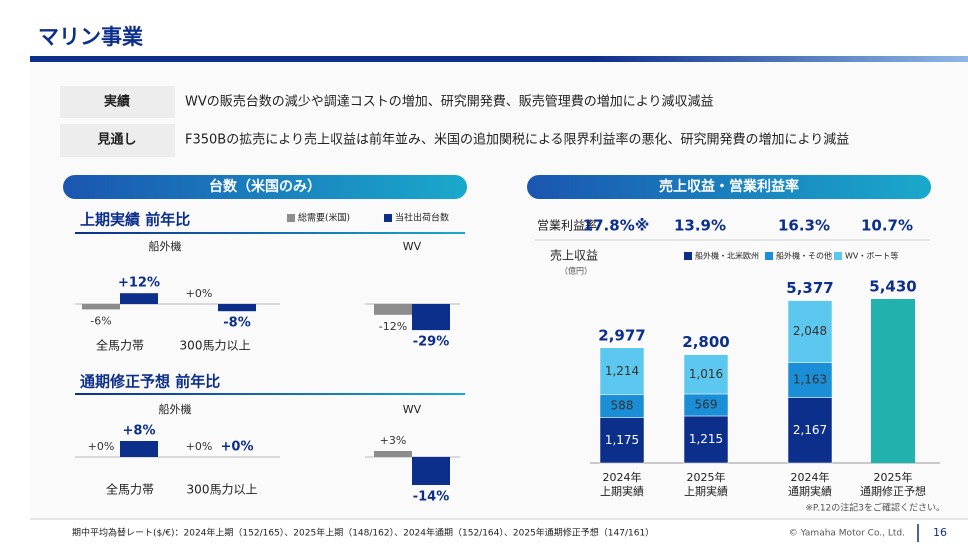 Image resolution: width=968 pixels, height=547 pixels. I want to click on margin-value: 17.8%※, so click(616, 226).